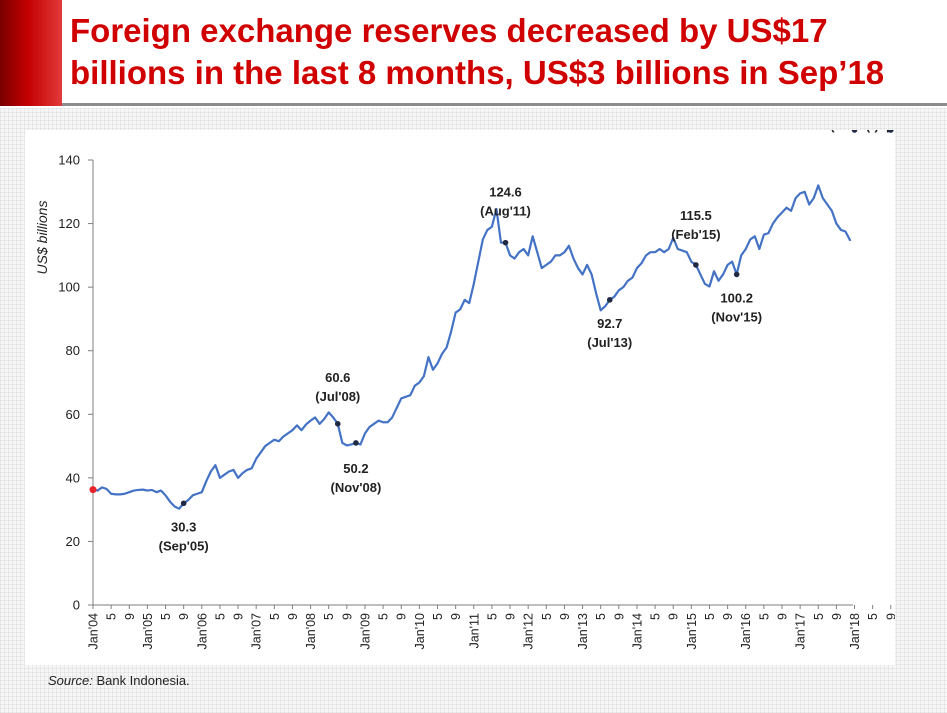  I want to click on annotation-value-label: 92.7, so click(609, 323).